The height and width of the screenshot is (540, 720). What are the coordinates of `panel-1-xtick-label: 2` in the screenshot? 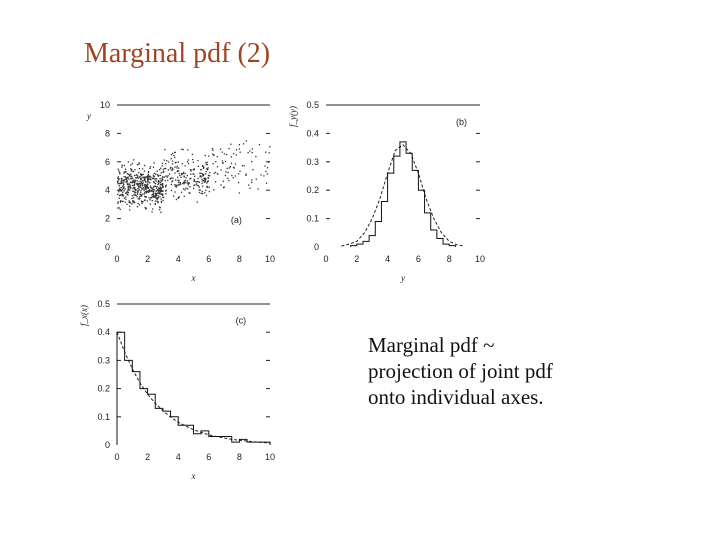 It's located at (356, 259).